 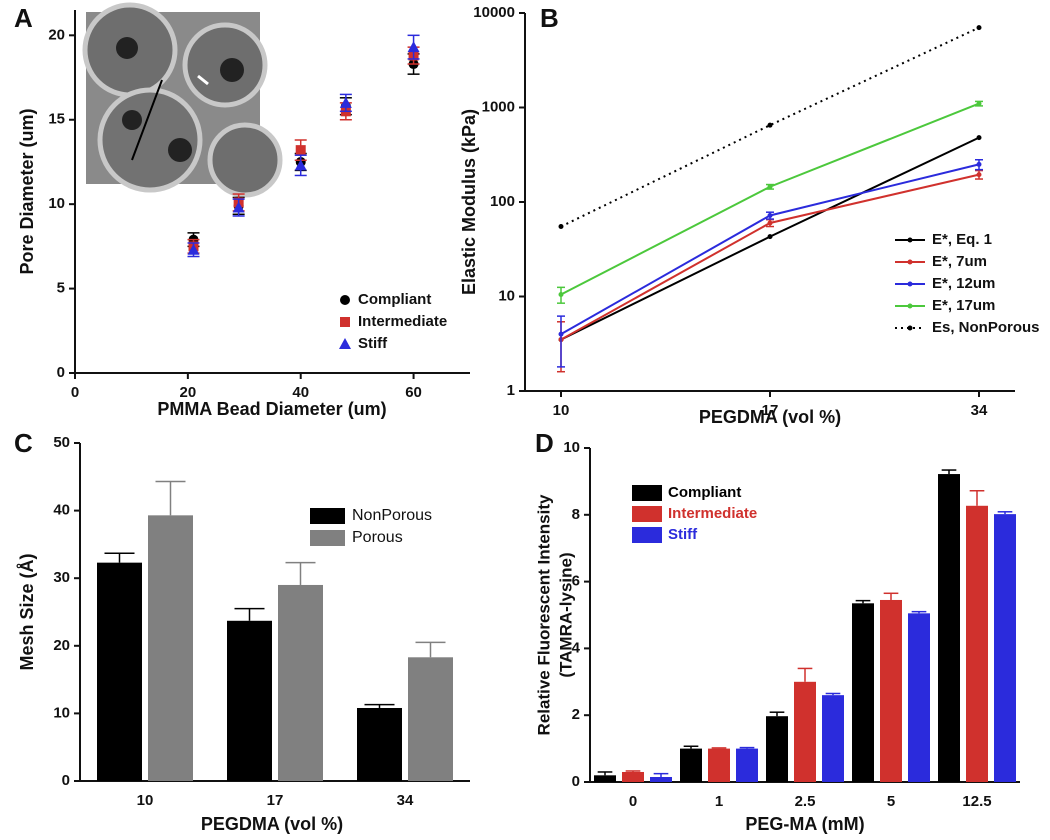 What do you see at coordinates (891, 801) in the screenshot?
I see `x-tick-label: 5` at bounding box center [891, 801].